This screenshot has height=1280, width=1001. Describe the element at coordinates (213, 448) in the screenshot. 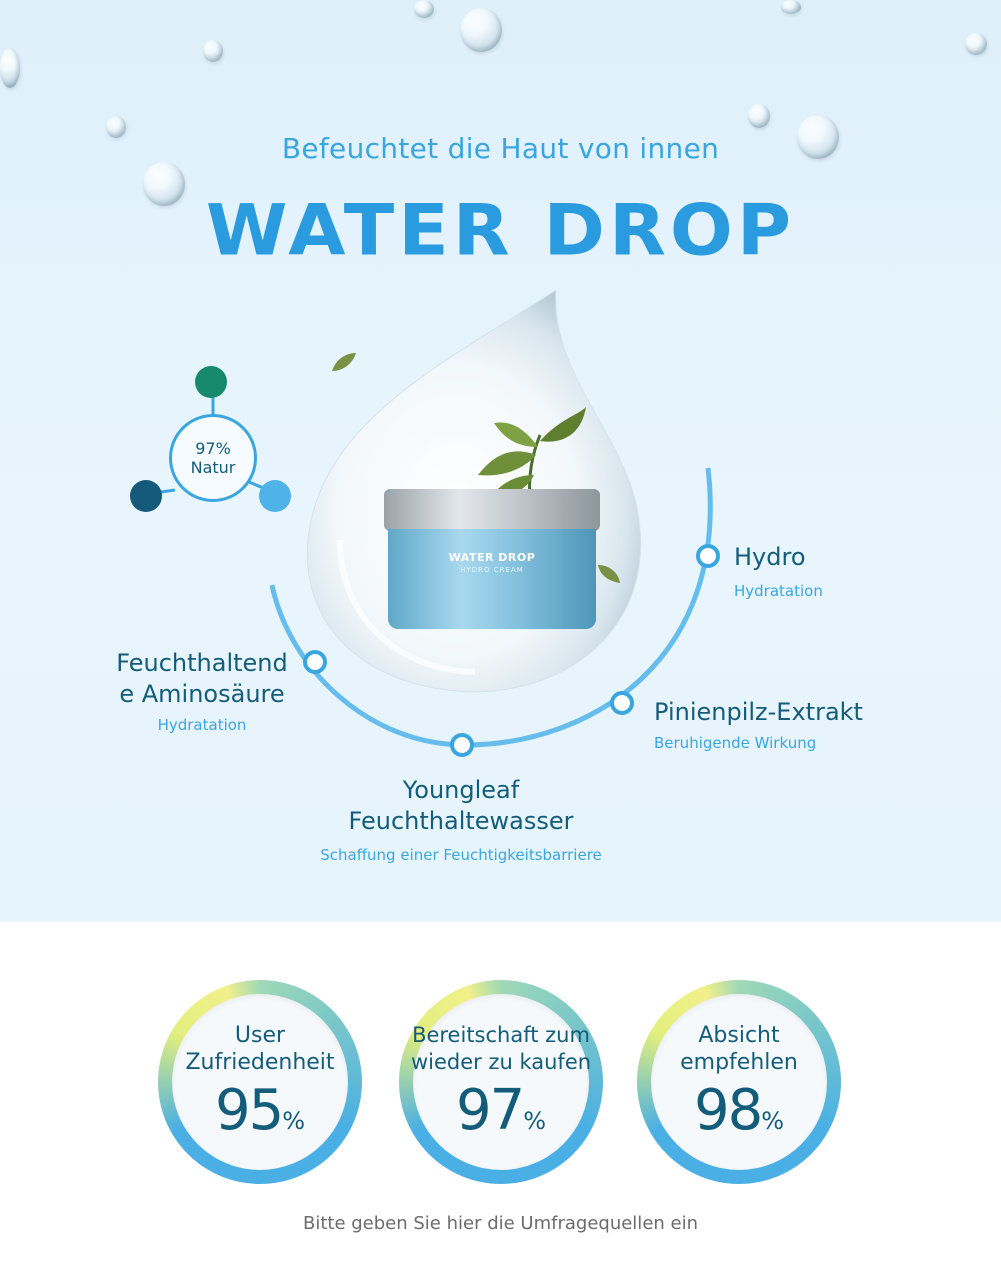

I see `natural-badge-percent: 97%` at that location.